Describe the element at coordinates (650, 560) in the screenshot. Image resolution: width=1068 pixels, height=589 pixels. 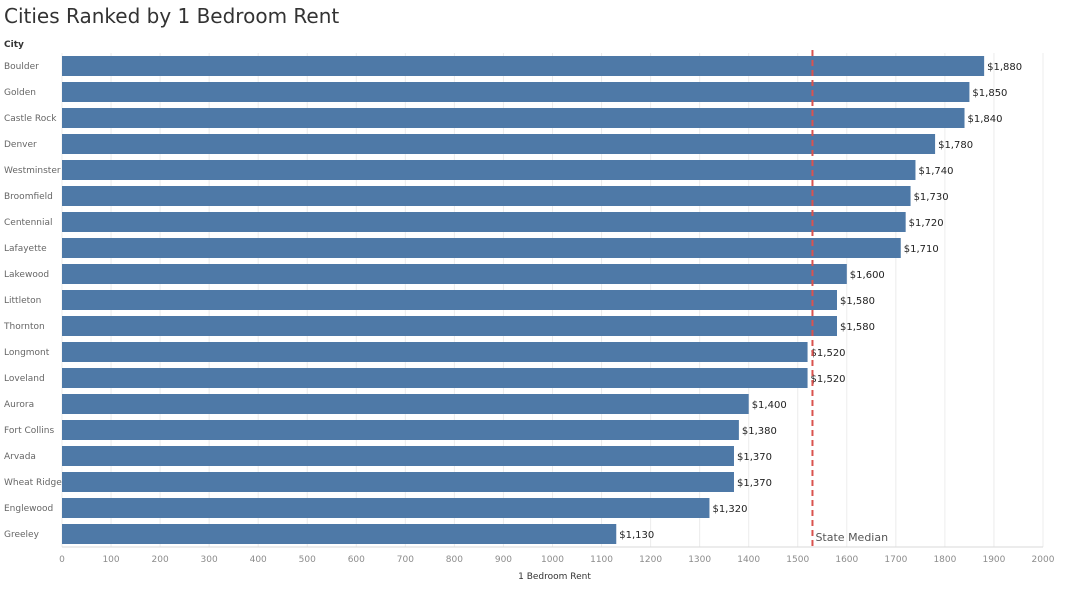
I see `x-tick-label: 1200` at that location.